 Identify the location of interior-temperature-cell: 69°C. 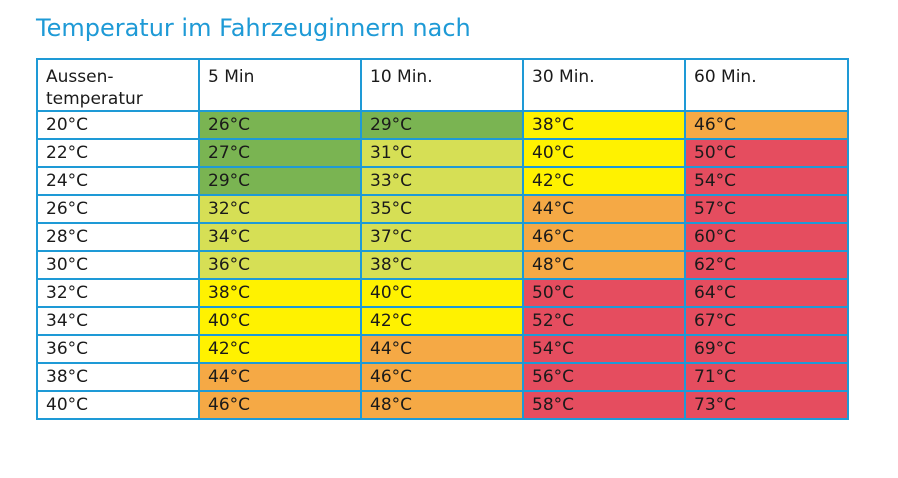
(766, 349).